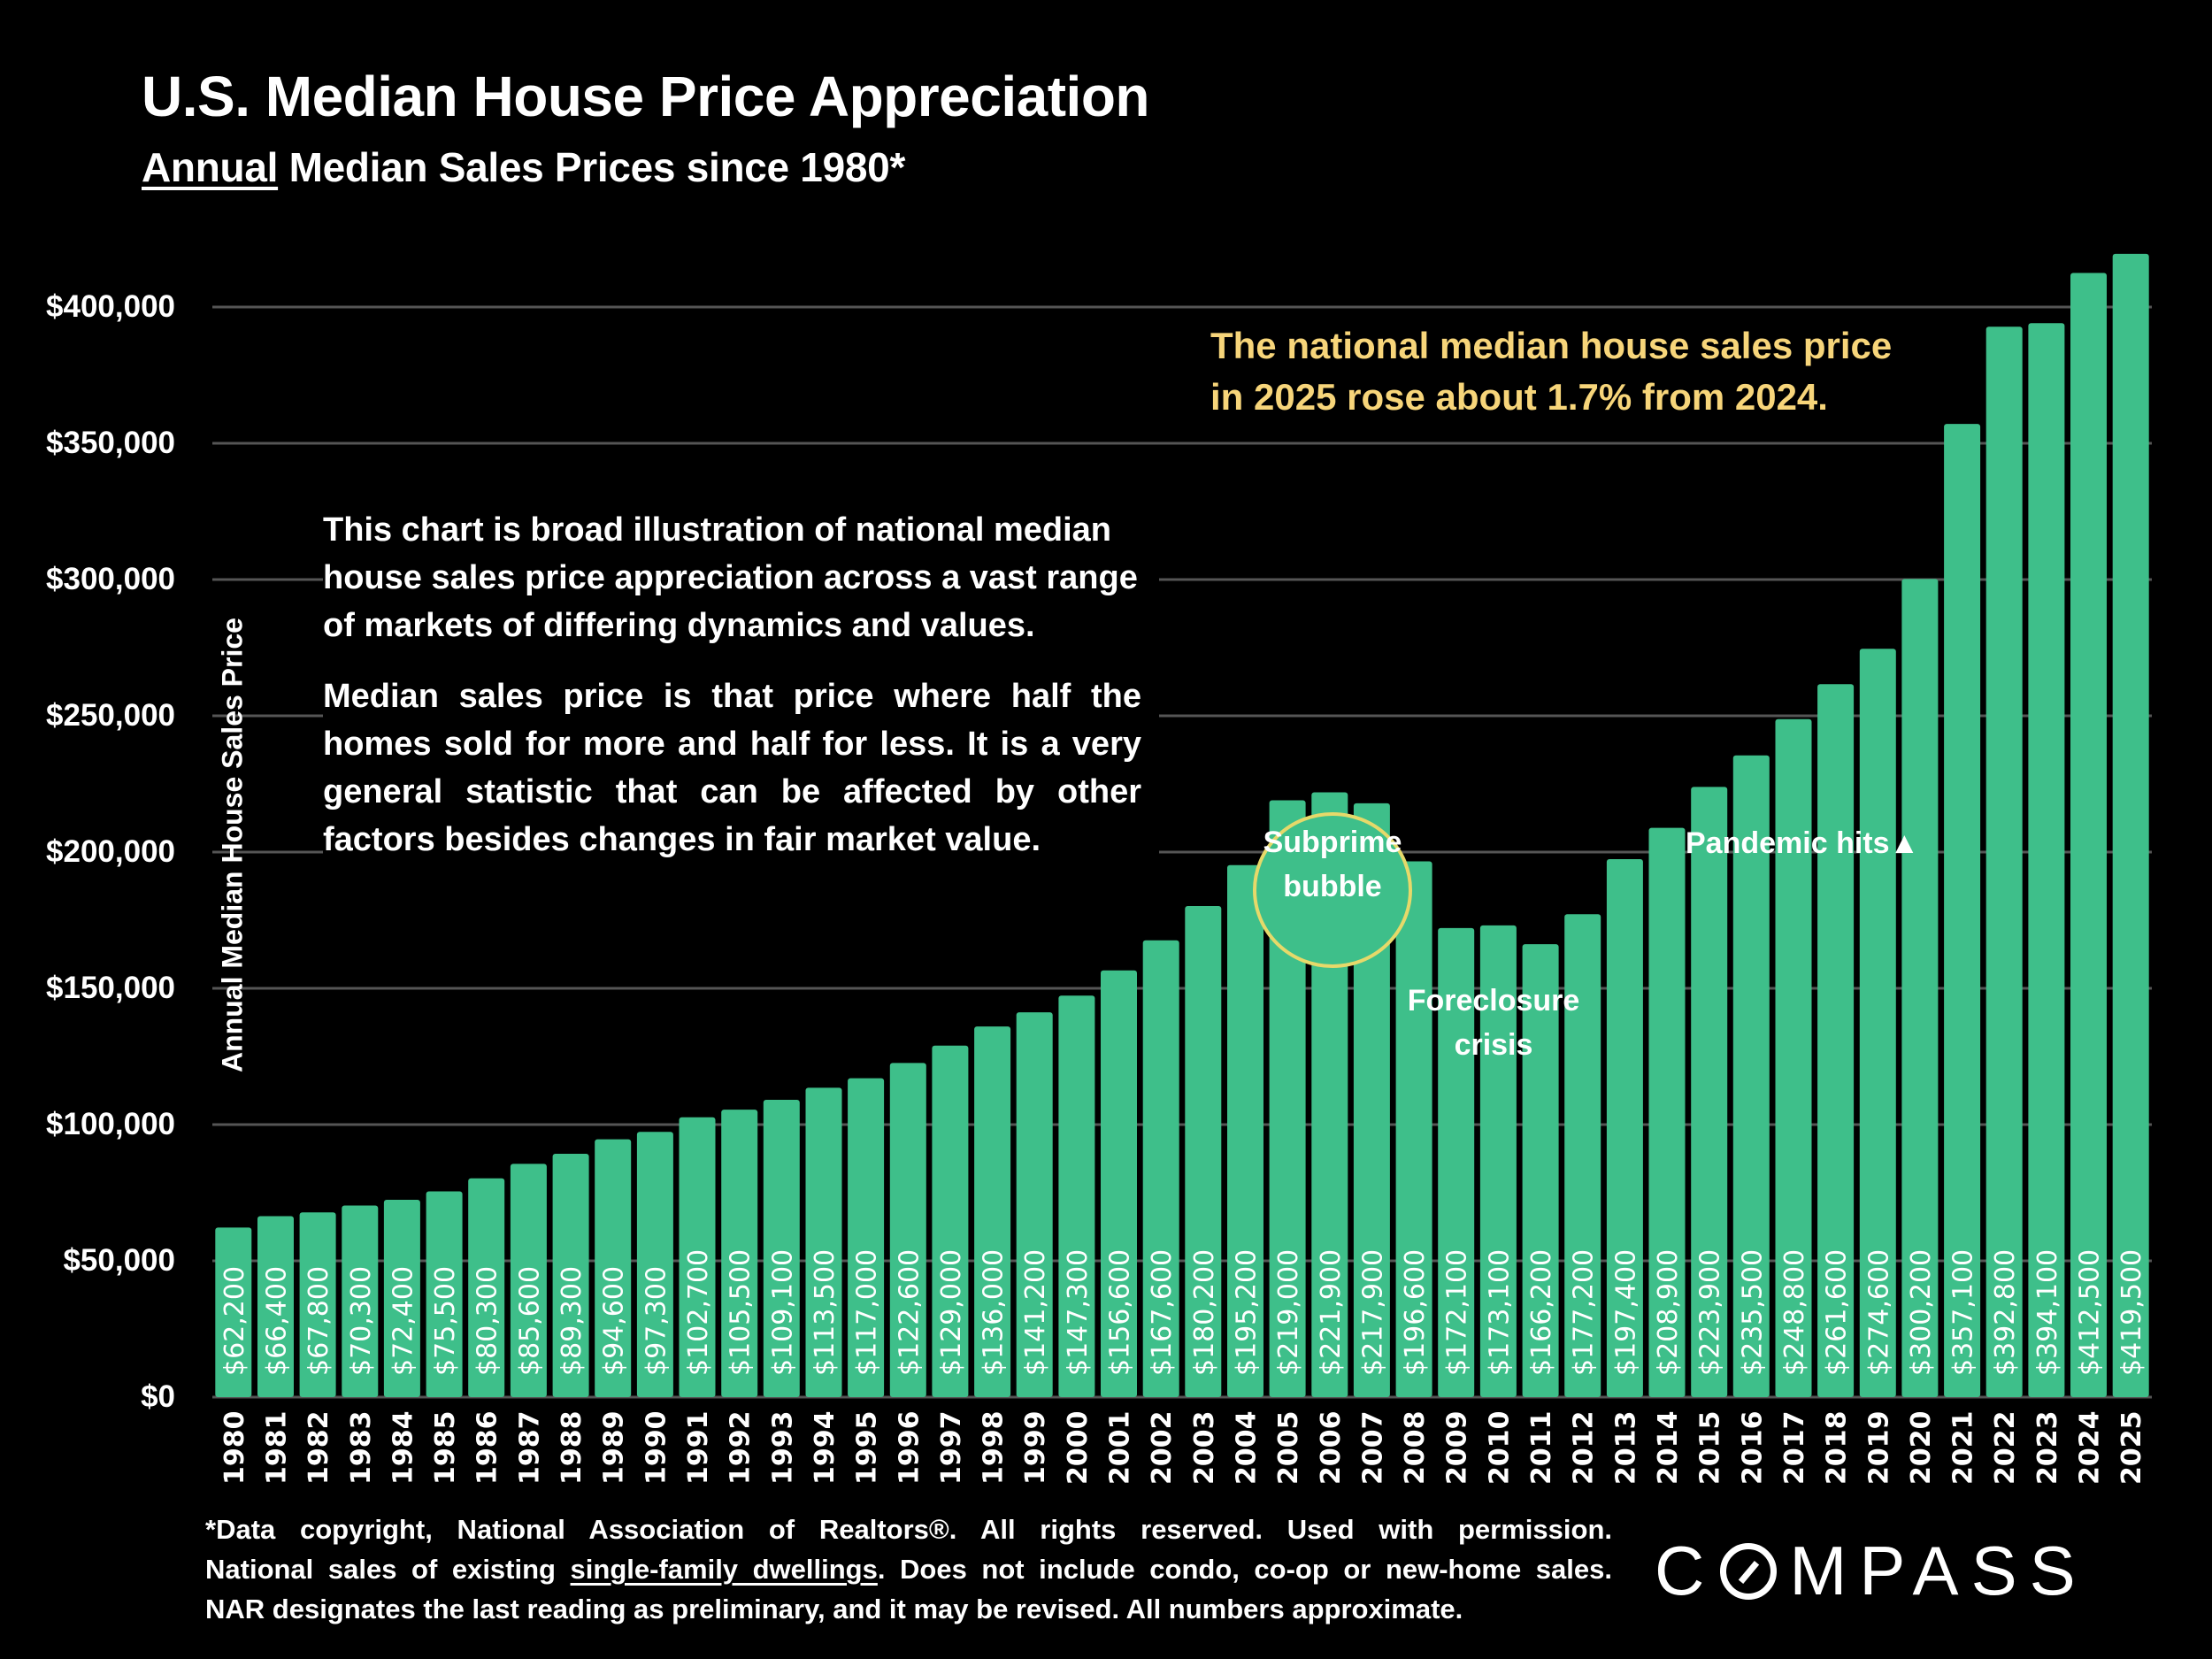  What do you see at coordinates (1711, 1313) in the screenshot?
I see `bar-value-label: $223,900` at bounding box center [1711, 1313].